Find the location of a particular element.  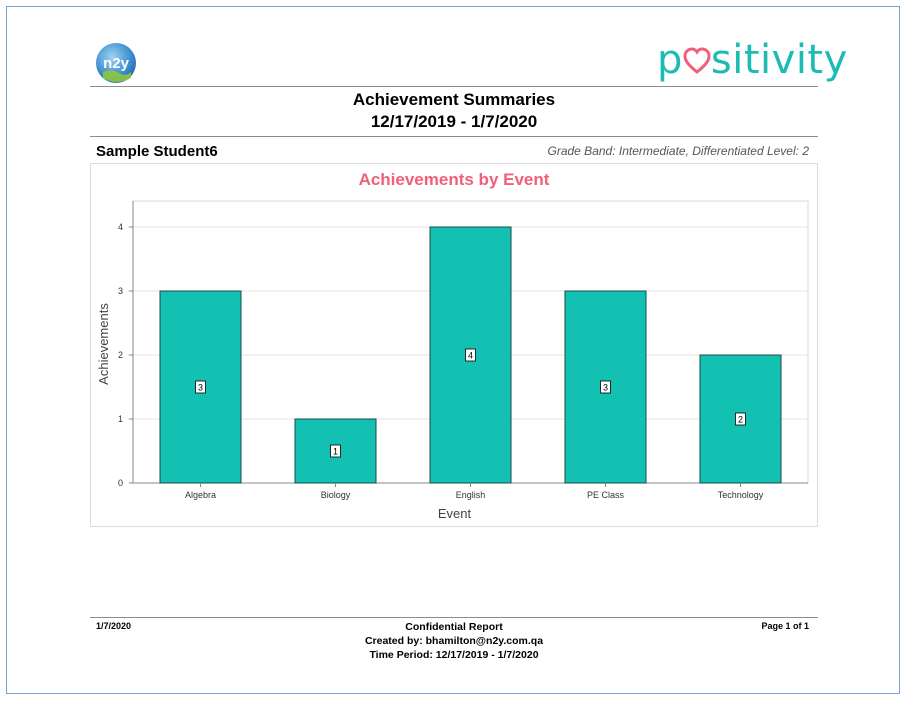

y-tick-label: 1 is located at coordinates (120, 419).